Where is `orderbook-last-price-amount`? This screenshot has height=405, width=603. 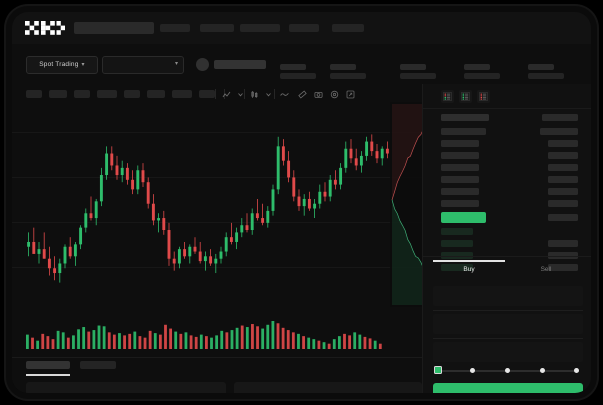
orderbook-last-price-amount is located at coordinates (563, 217).